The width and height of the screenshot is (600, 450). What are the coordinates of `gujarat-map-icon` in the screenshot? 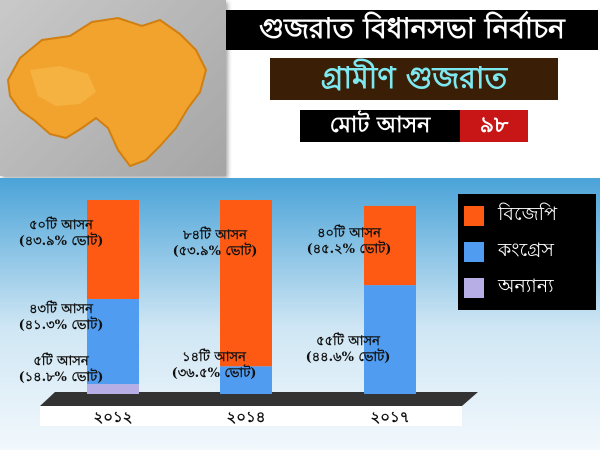 It's located at (107, 92).